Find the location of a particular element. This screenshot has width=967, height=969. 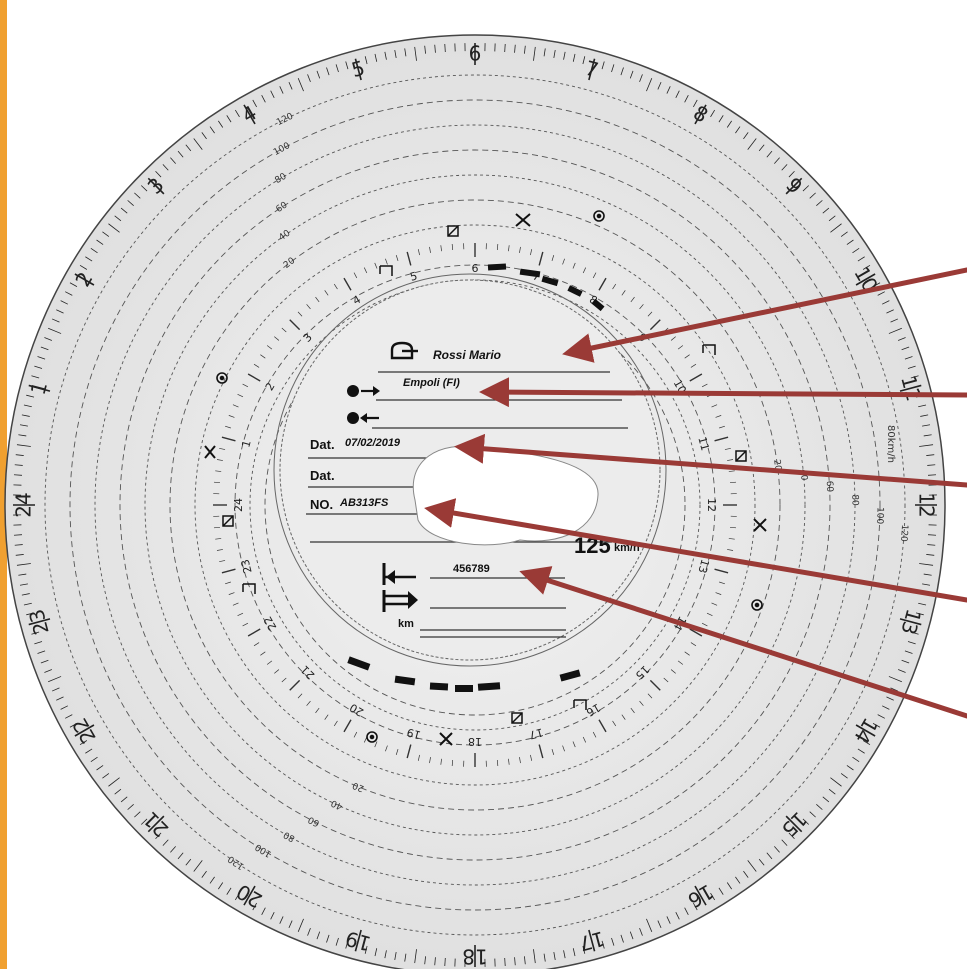

start-place-icon is located at coordinates (363, 391).